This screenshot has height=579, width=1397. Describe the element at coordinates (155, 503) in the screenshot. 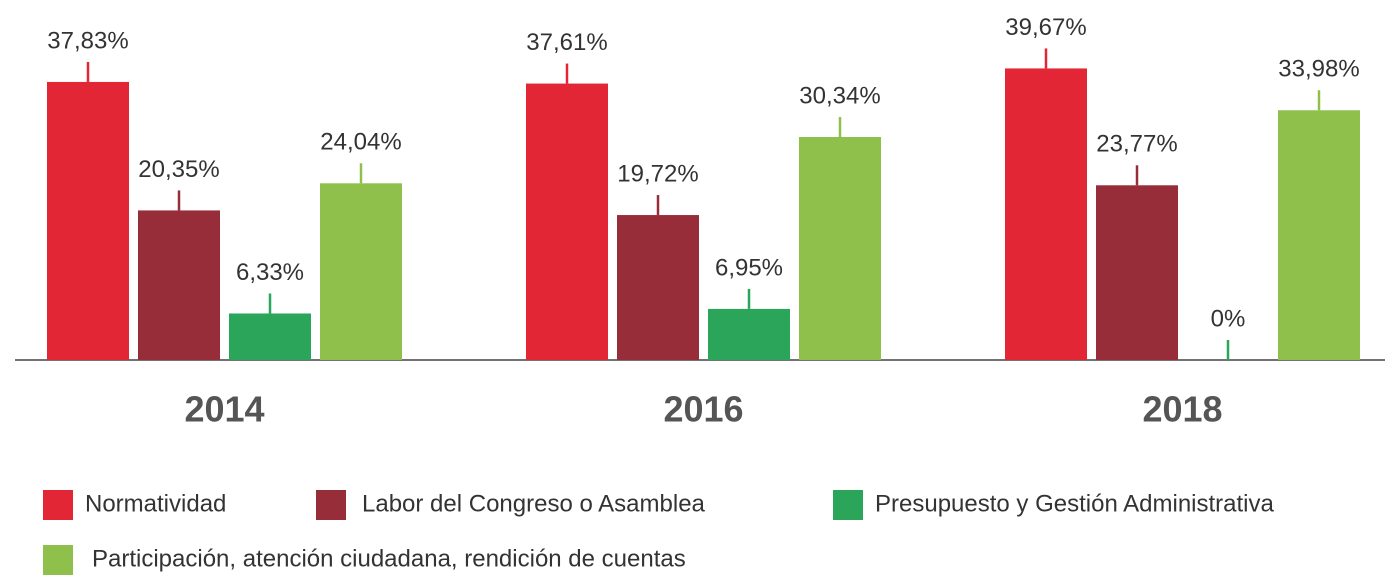

I see `legend-label: Normatividad` at that location.